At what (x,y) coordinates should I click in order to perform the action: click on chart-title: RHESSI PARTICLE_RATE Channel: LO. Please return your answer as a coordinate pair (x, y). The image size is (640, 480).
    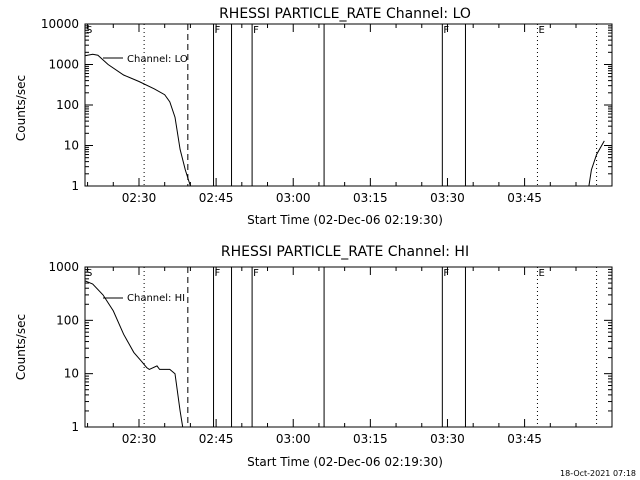
    Looking at the image, I should click on (345, 14).